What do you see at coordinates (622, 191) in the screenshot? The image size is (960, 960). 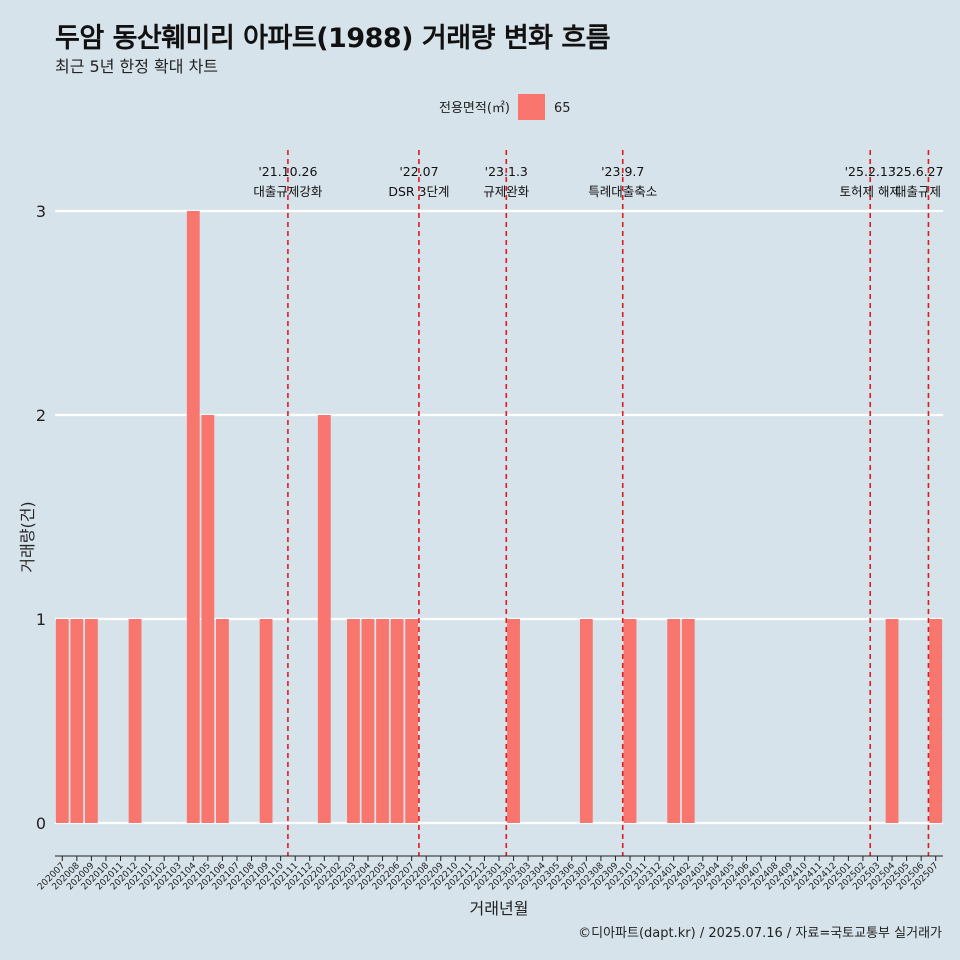 I see `event-label: 특례대출축소` at bounding box center [622, 191].